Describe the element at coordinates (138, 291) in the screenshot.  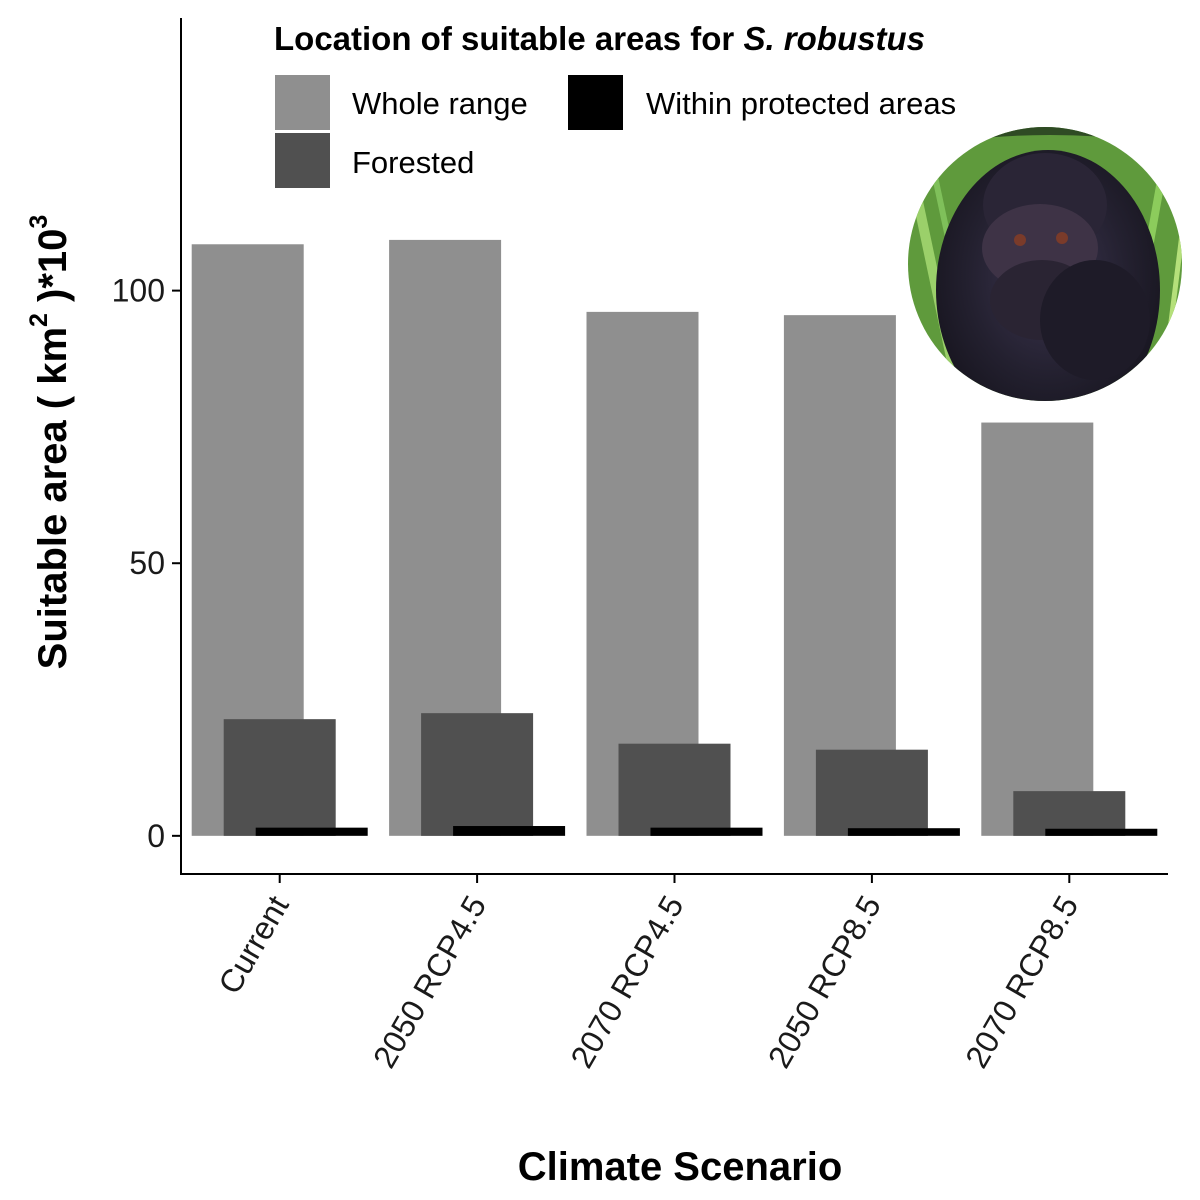
I see `y-tick-label: 100` at that location.